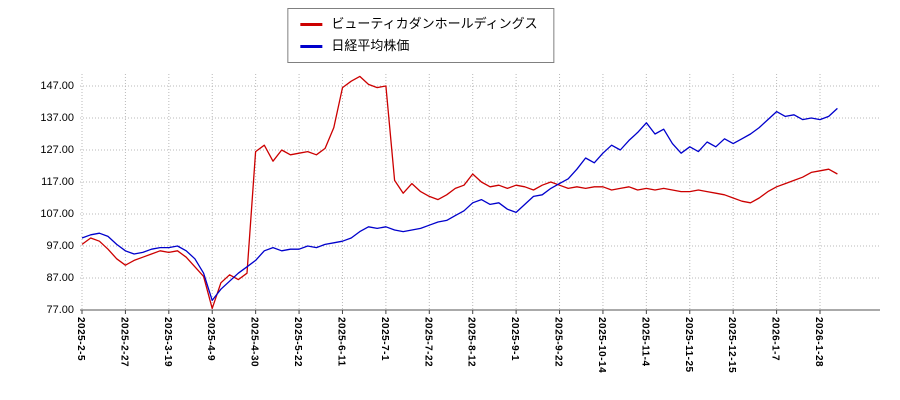  Describe the element at coordinates (558, 342) in the screenshot. I see `x-axis-label: 2025-9-22` at that location.